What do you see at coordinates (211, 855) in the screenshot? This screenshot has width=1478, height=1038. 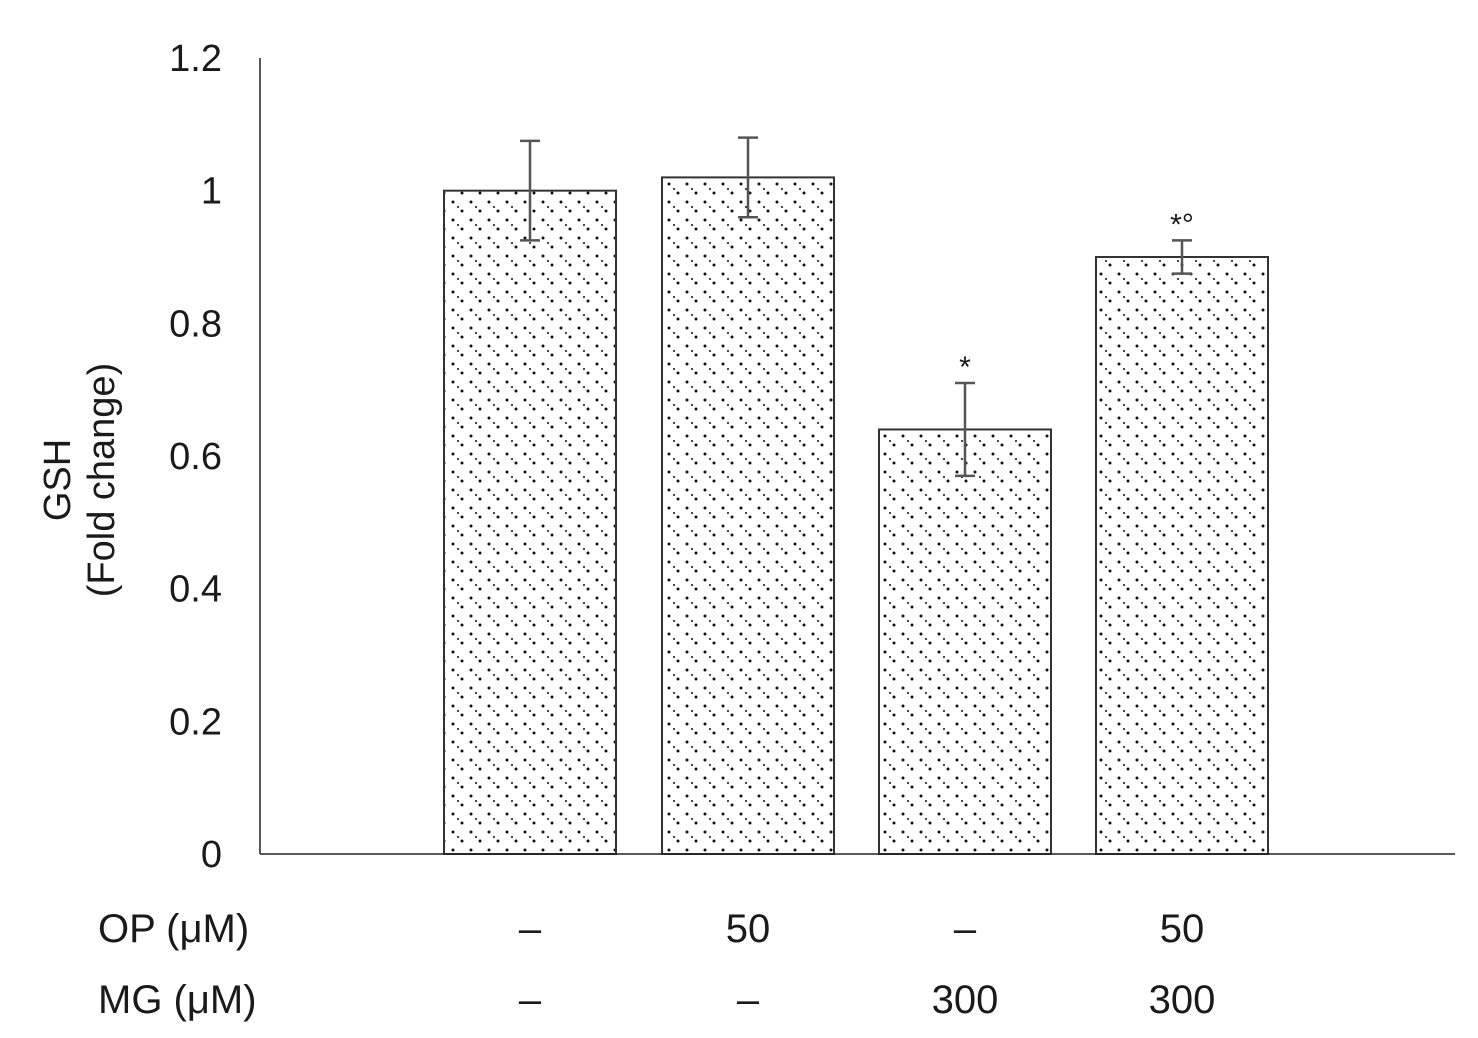 I see `y-tick-label: 0` at bounding box center [211, 855].